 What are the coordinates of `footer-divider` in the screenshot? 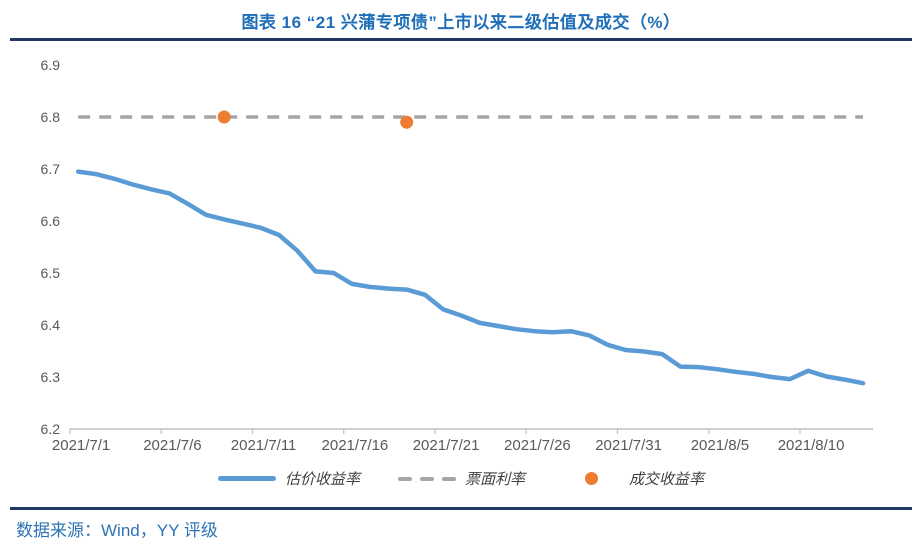 It's located at (461, 508).